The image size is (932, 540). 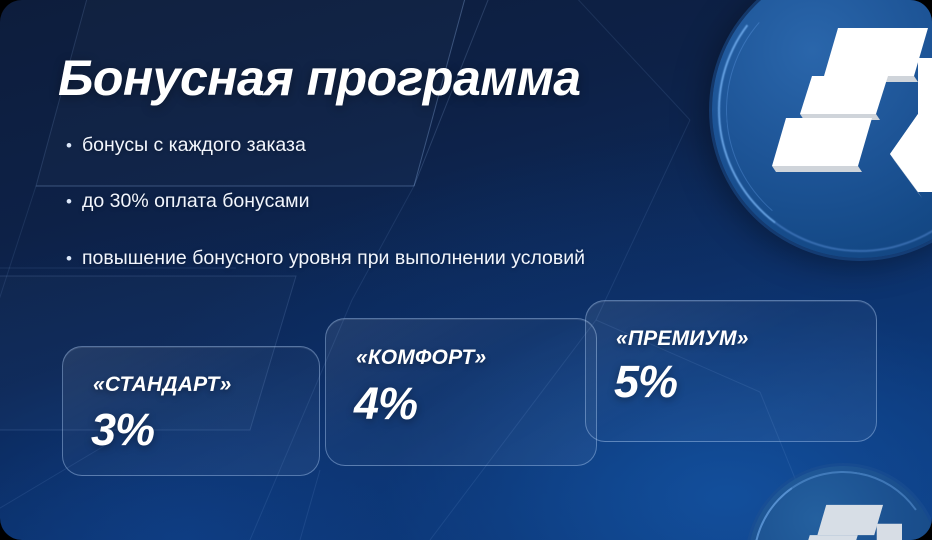 I want to click on tier-card-premium: «ПРЕМИУМ» 5%, so click(x=731, y=371).